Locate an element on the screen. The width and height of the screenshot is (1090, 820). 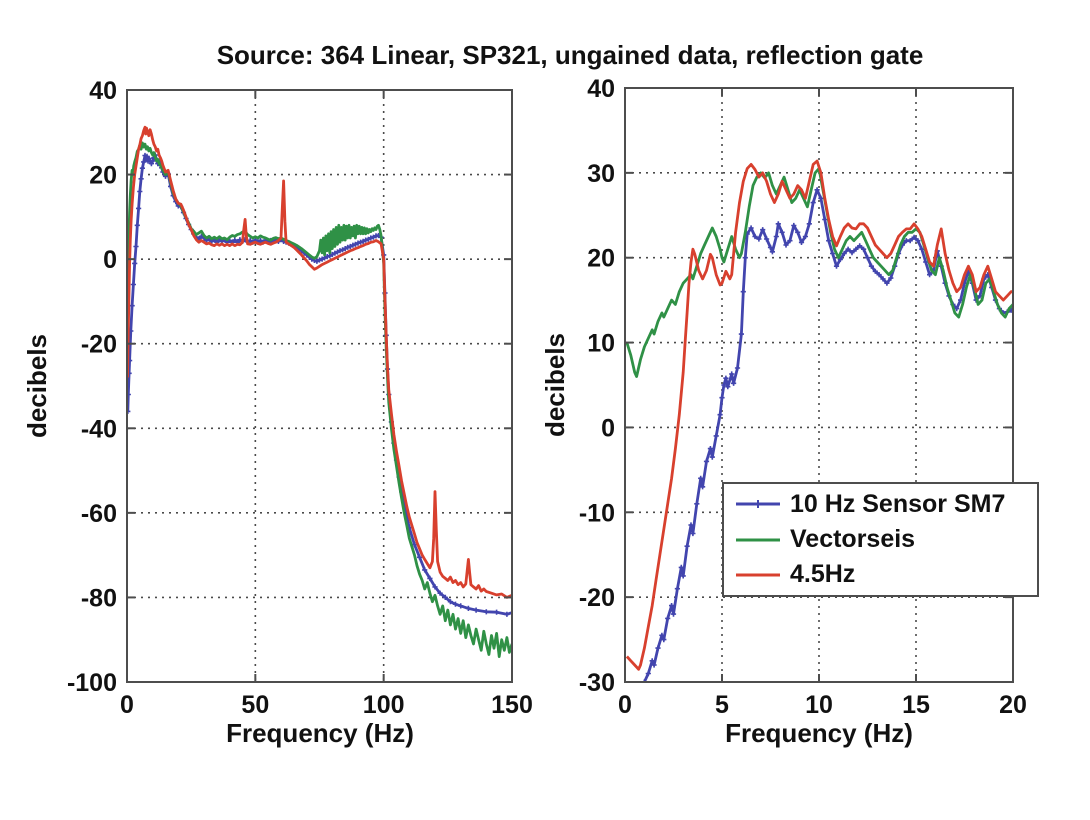
x-tick-label: 20 is located at coordinates (1013, 705).